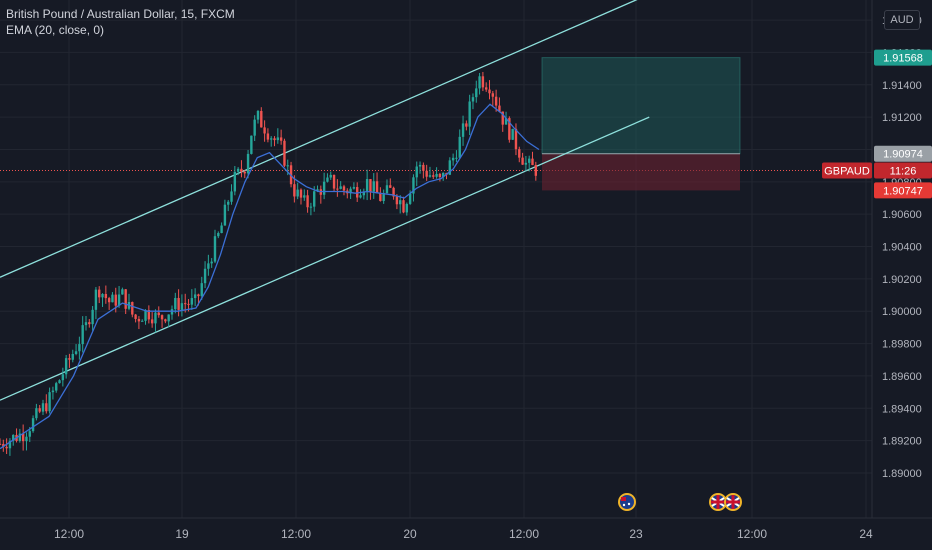 Image resolution: width=932 pixels, height=550 pixels. I want to click on price-tick-label: 1.90600, so click(902, 215).